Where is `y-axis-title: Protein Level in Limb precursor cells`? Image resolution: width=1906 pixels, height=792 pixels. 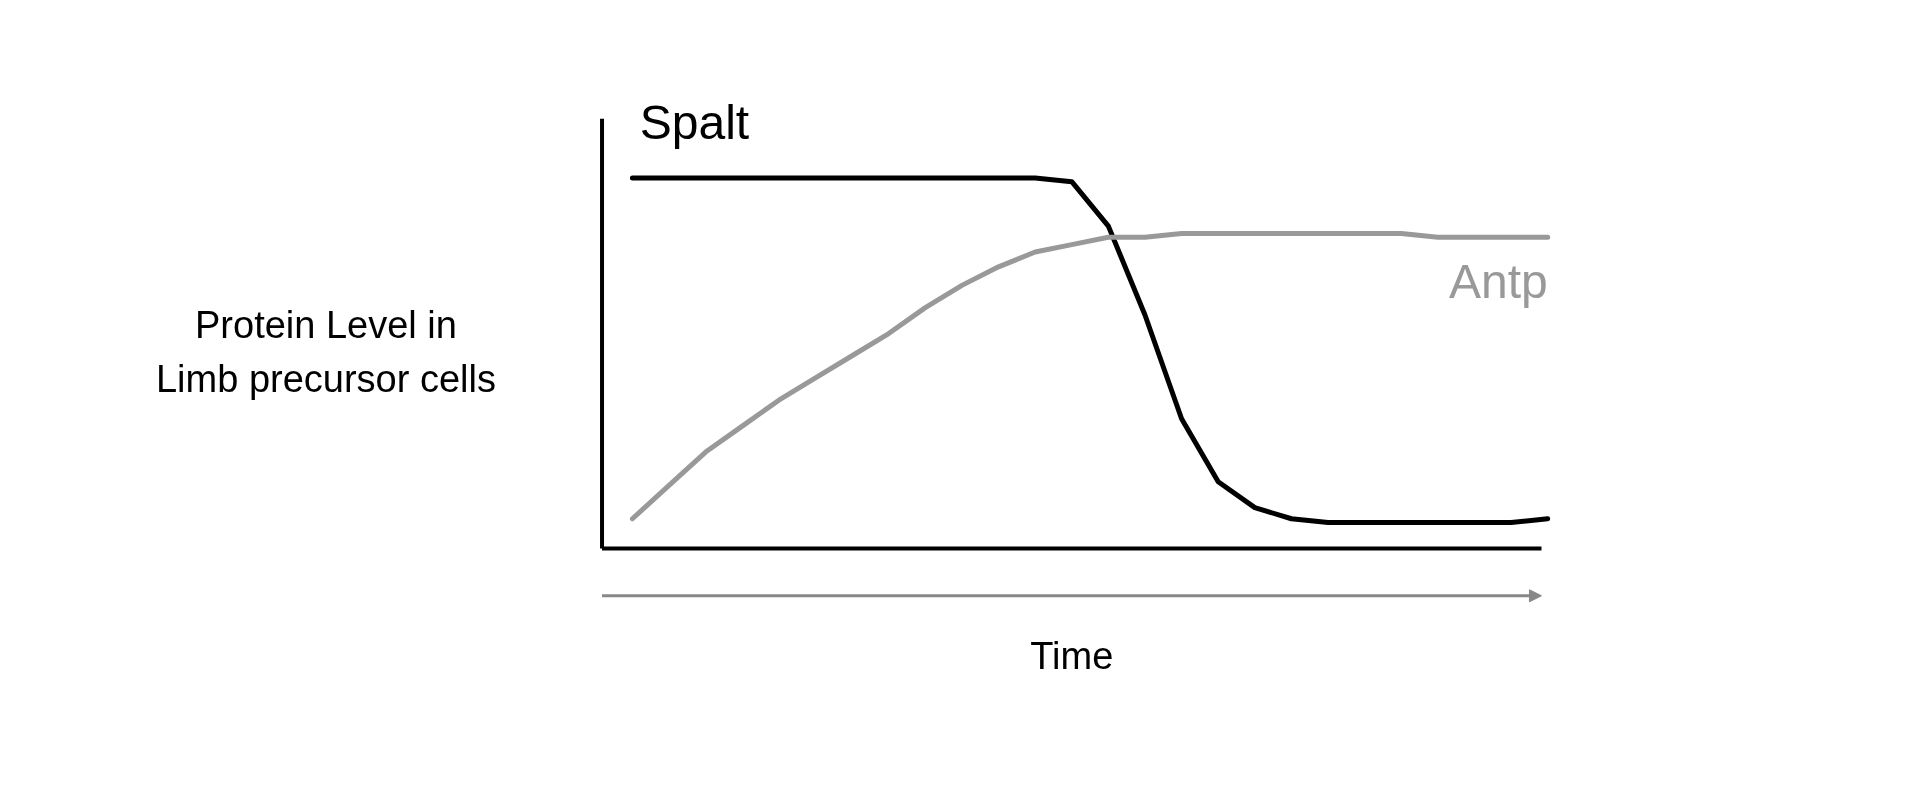 y-axis-title: Protein Level in Limb precursor cells is located at coordinates (325, 352).